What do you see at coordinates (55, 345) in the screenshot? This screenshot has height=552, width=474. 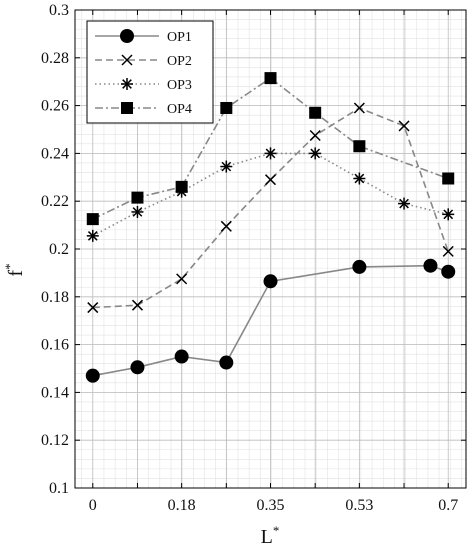 I see `y-tick-label: 0.16` at bounding box center [55, 345].